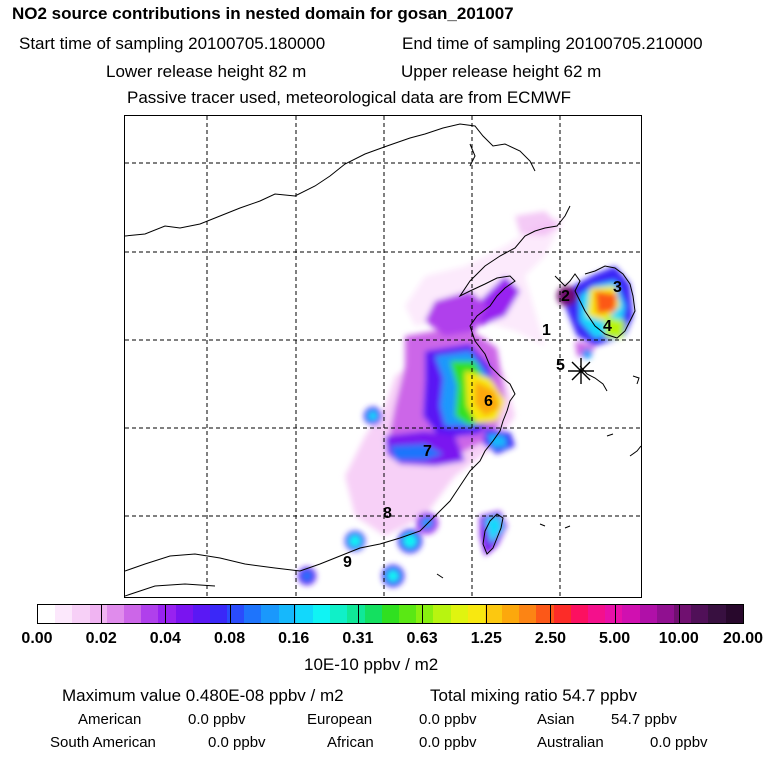 The width and height of the screenshot is (768, 768). I want to click on total-mixing-ratio: Total mixing ratio 54.7 ppbv, so click(533, 695).